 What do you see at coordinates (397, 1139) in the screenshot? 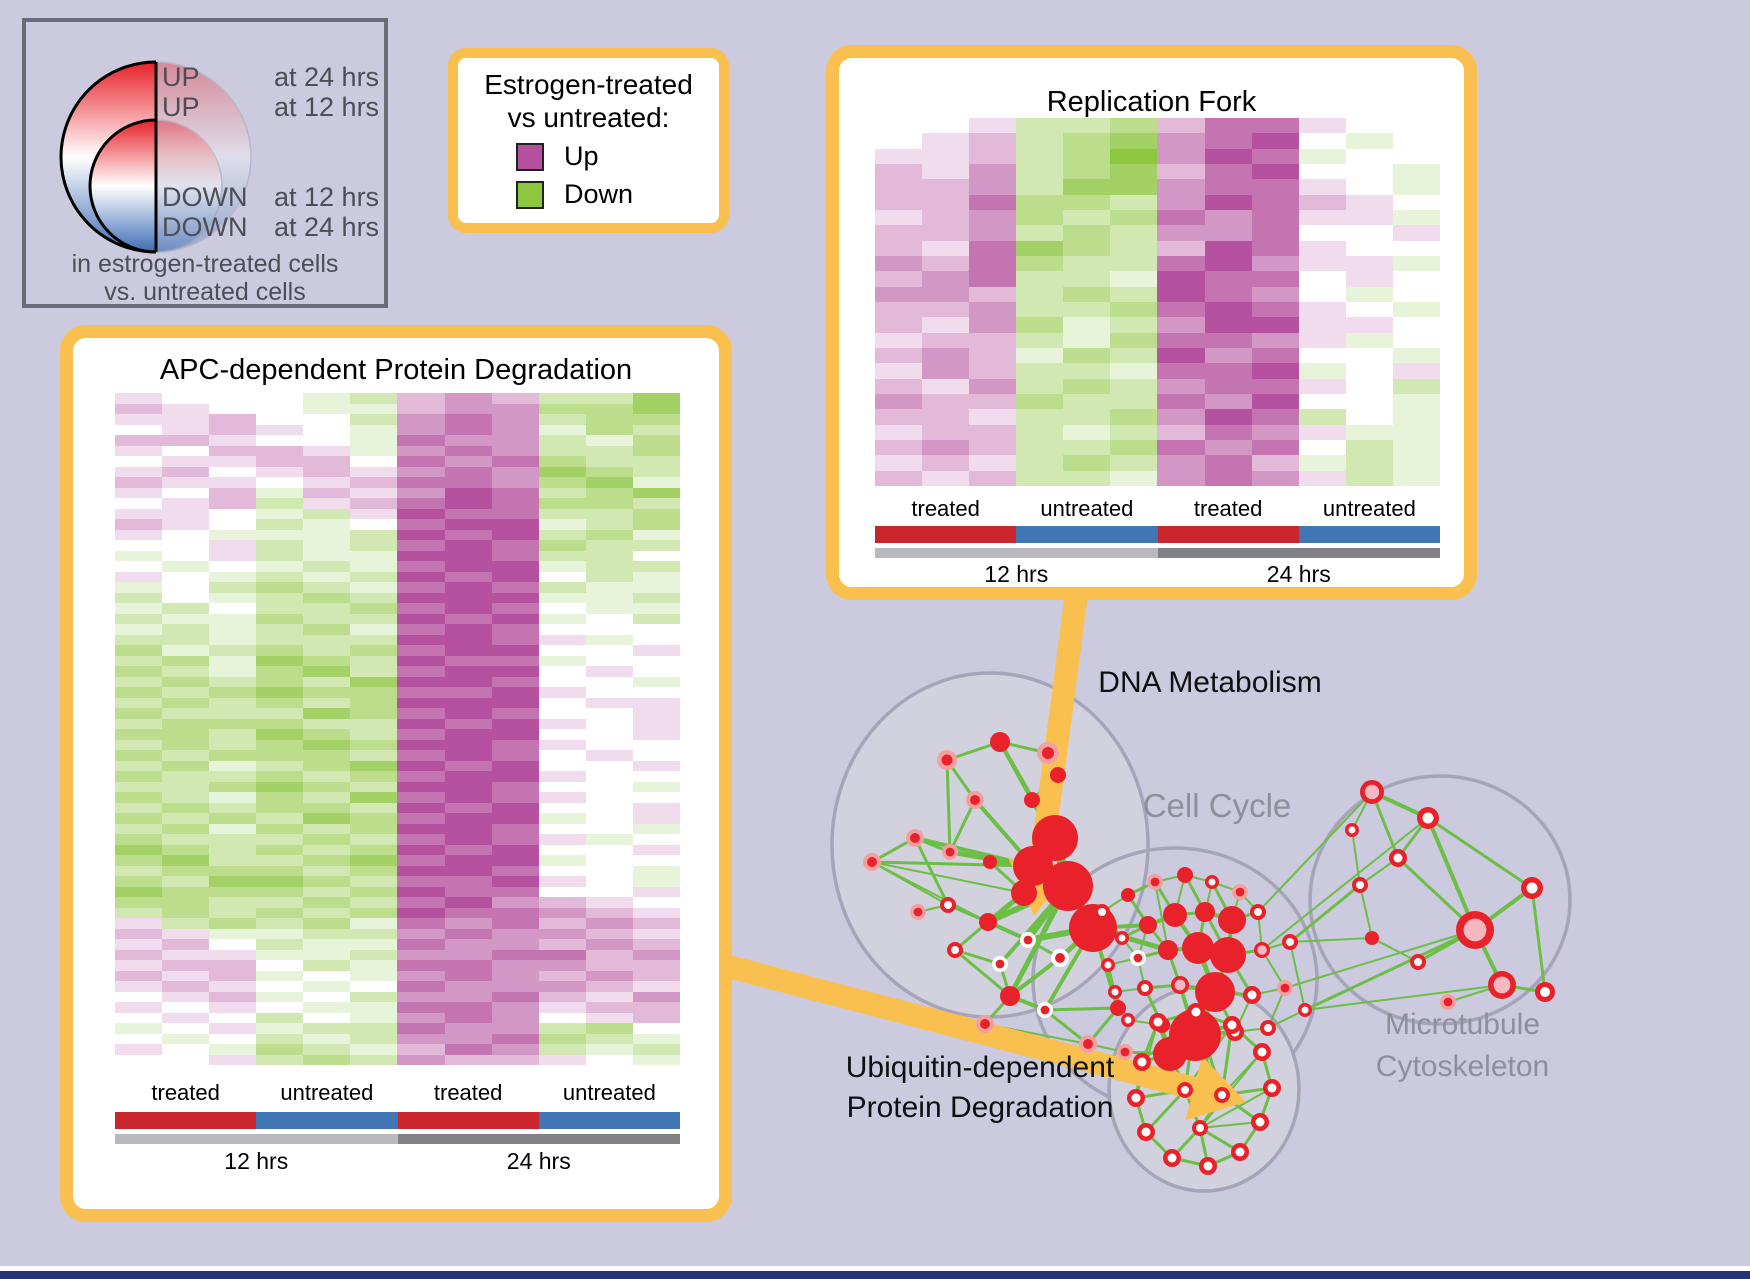
I see `apc-time-bar` at bounding box center [397, 1139].